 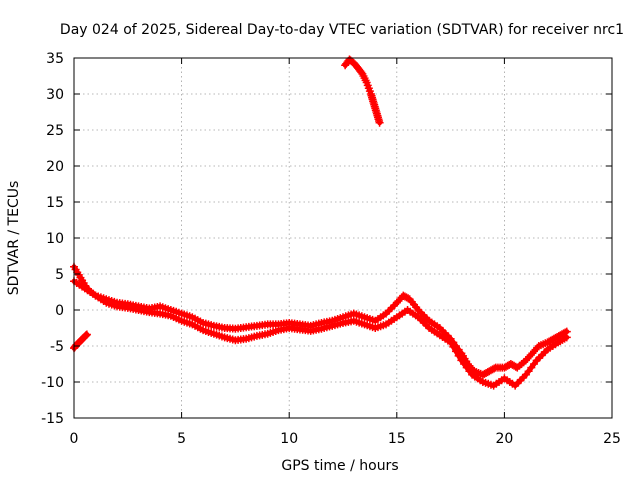 I want to click on x-tick-label: 15, so click(x=397, y=439).